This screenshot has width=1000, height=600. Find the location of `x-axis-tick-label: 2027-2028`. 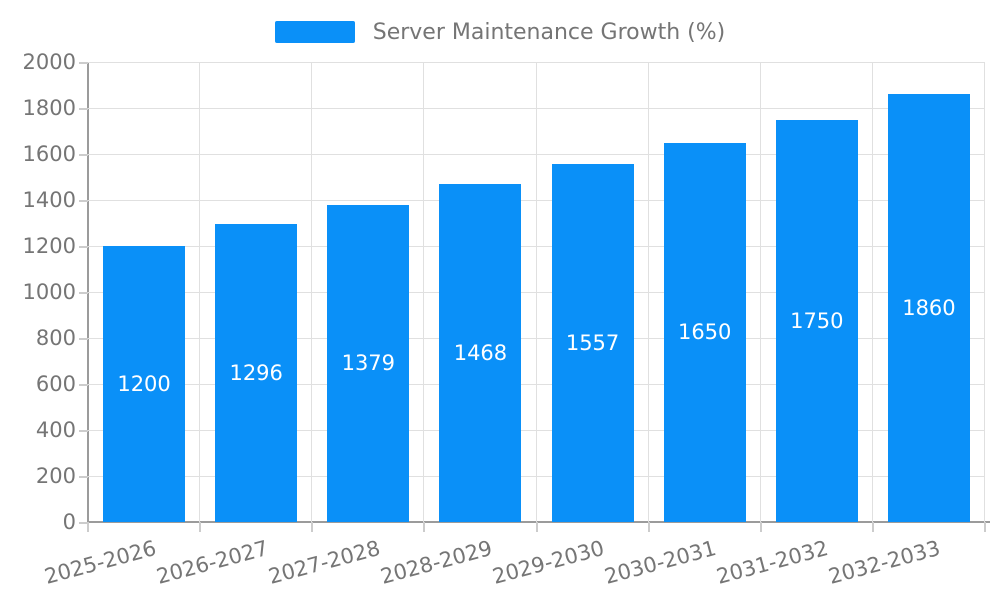

x-axis-tick-label: 2027-2028 is located at coordinates (324, 562).